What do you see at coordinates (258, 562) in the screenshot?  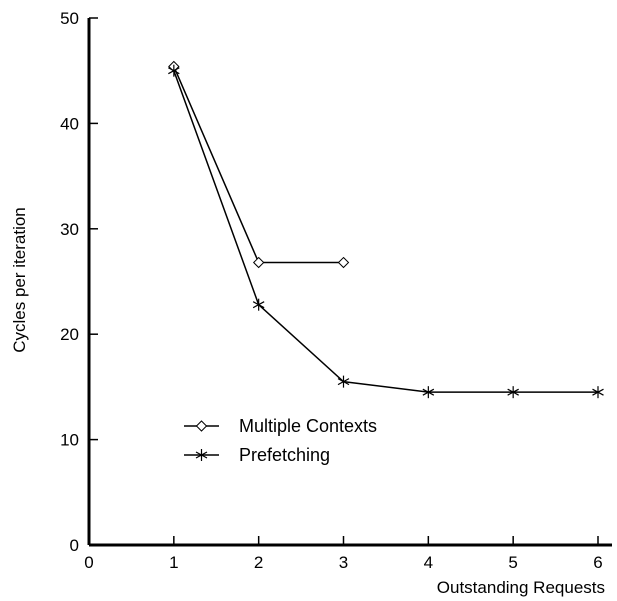 I see `x-tick-label: 2` at bounding box center [258, 562].